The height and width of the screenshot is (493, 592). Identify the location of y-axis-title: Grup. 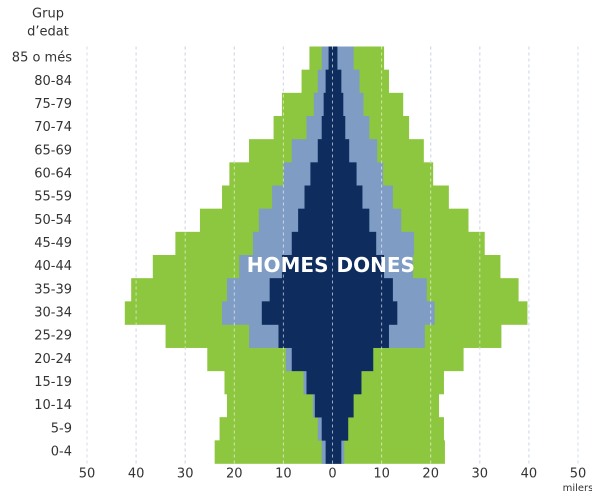
(48, 14).